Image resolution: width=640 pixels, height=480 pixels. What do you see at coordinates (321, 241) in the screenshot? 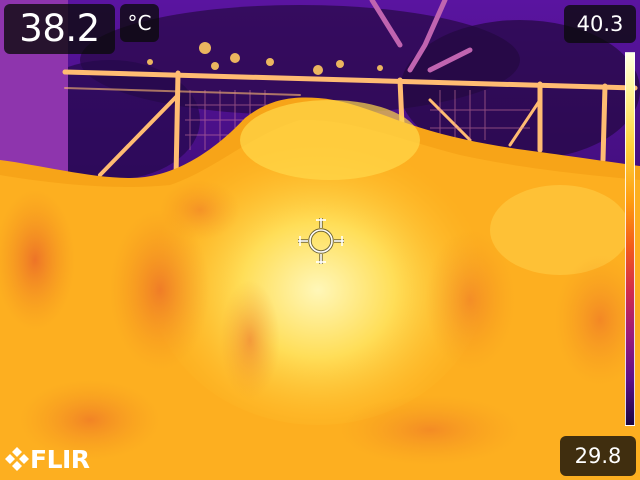
I see `spotmeter-crosshair-icon` at bounding box center [321, 241].